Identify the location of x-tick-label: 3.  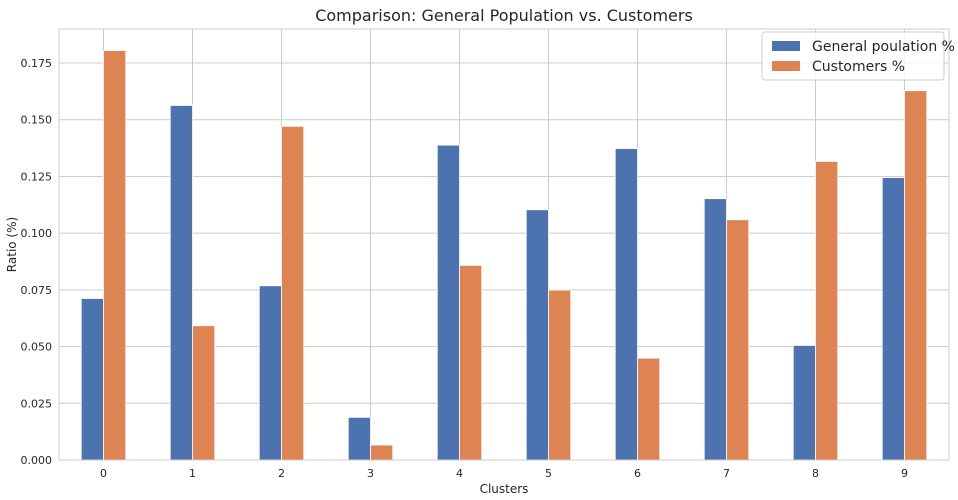
(370, 473).